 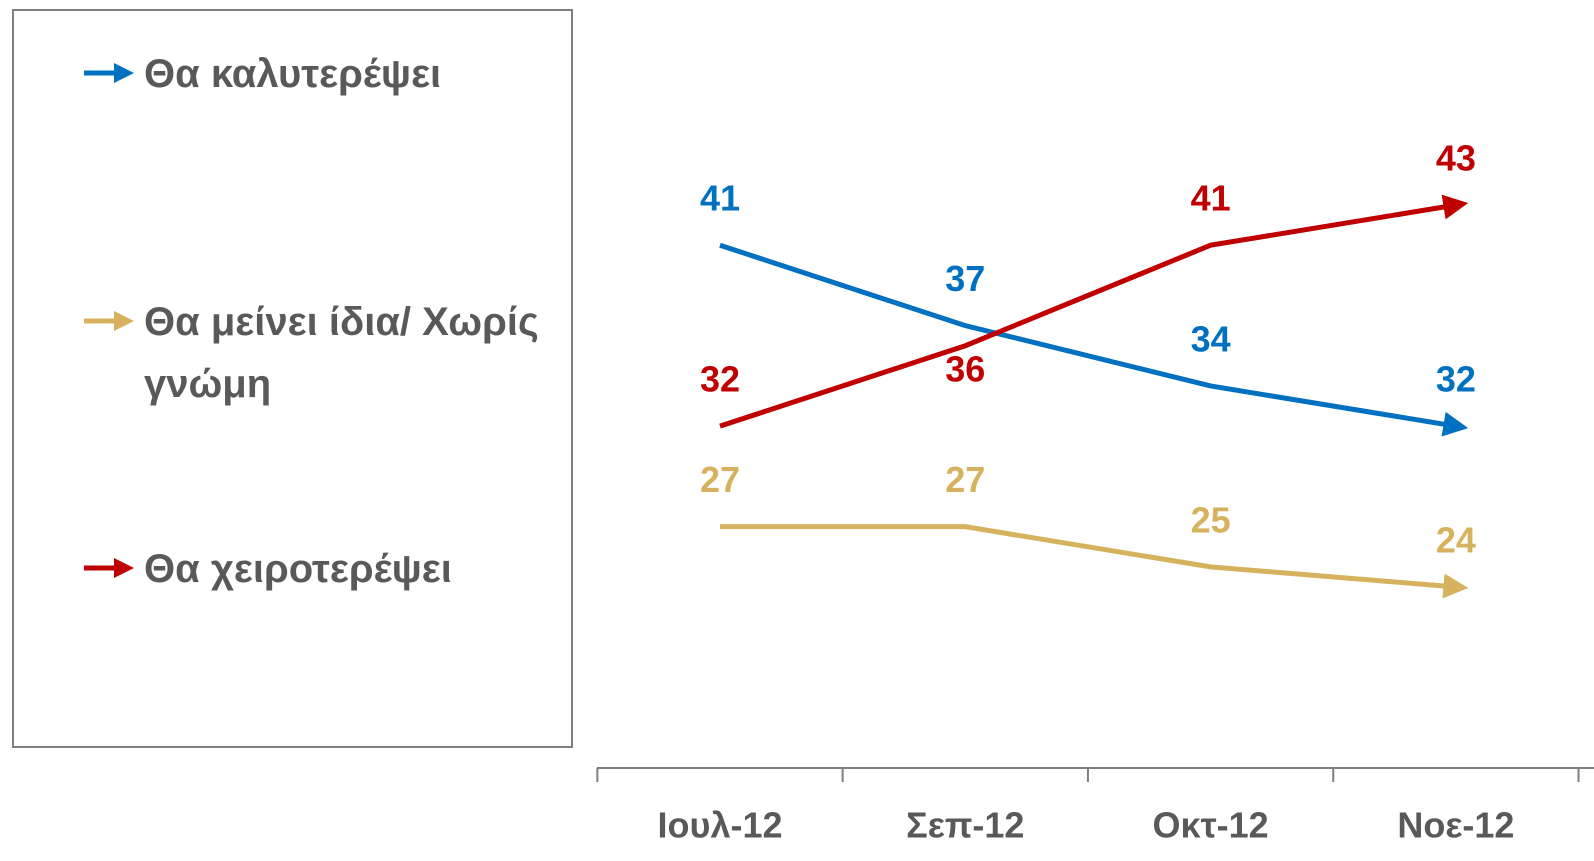 What do you see at coordinates (965, 825) in the screenshot?
I see `x-tick-label: Σεπ-12` at bounding box center [965, 825].